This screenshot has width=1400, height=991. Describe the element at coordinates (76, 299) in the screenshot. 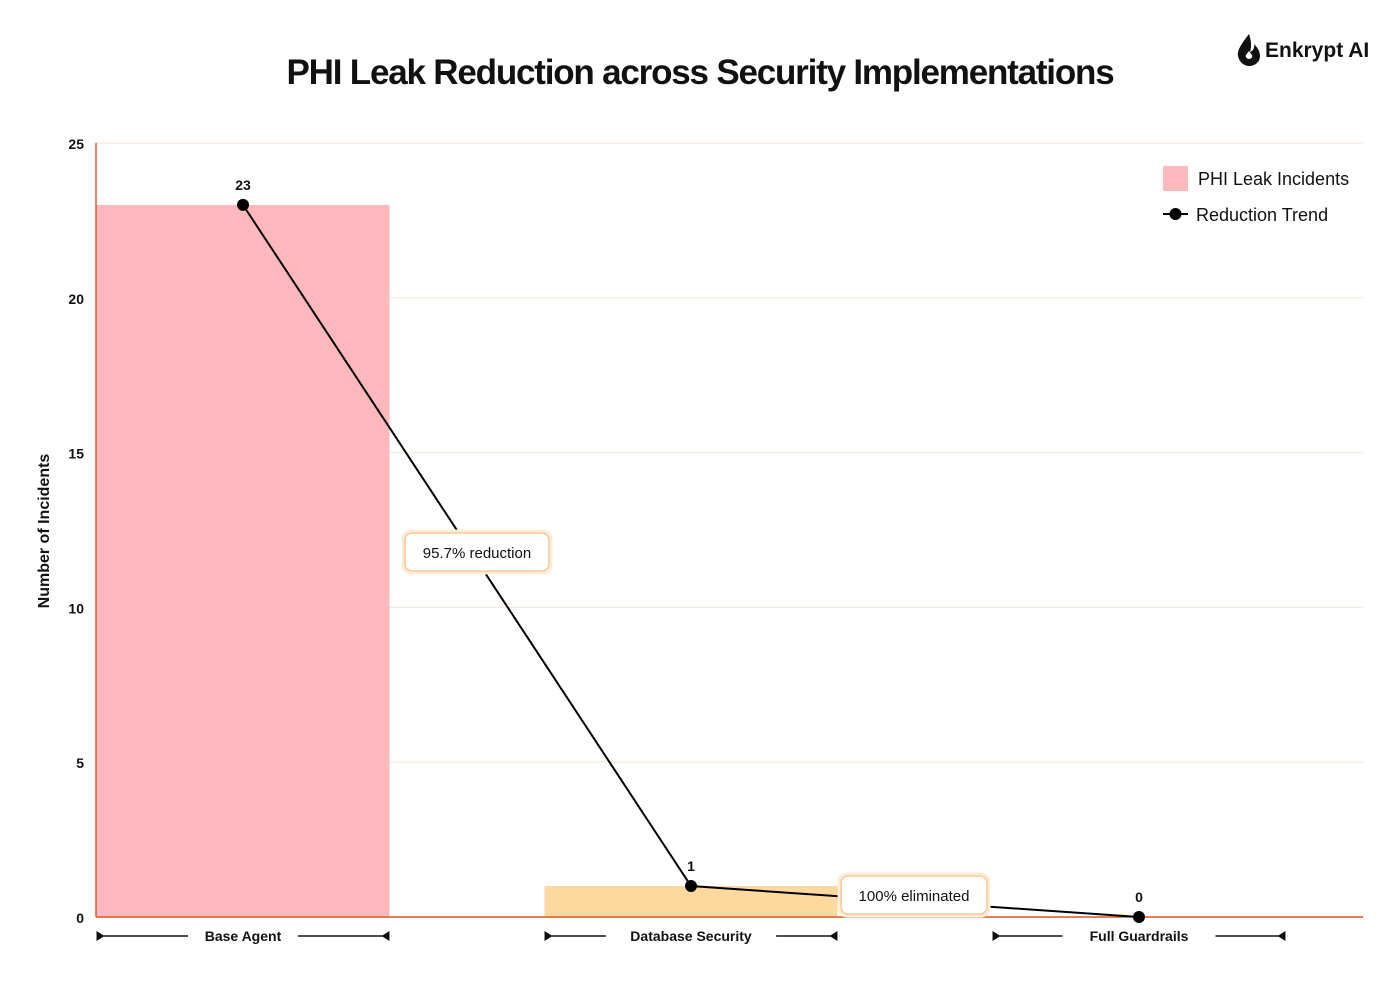

I see `y-tick-label: 20` at that location.